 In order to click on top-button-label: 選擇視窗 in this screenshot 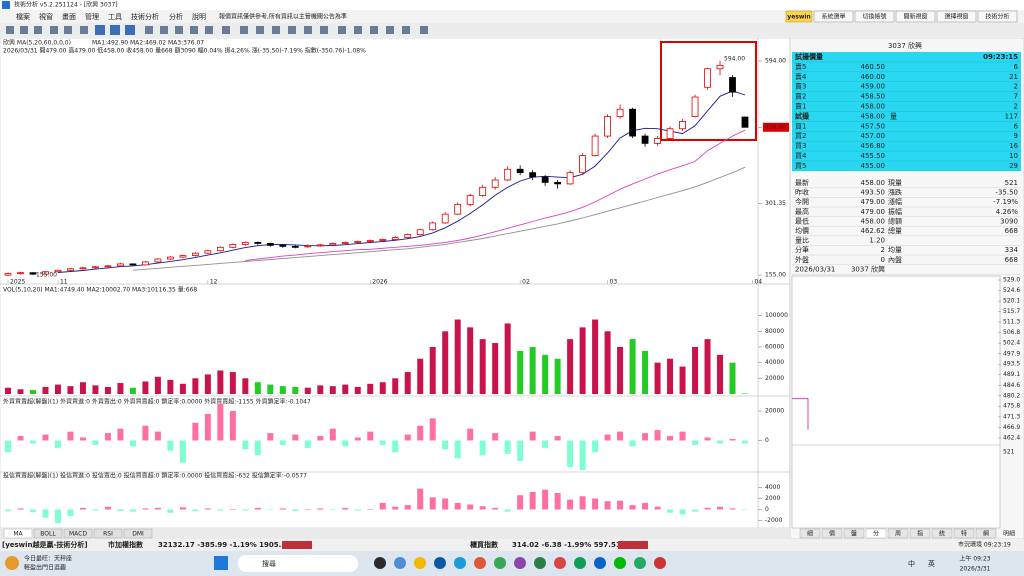, I will do `click(956, 17)`.